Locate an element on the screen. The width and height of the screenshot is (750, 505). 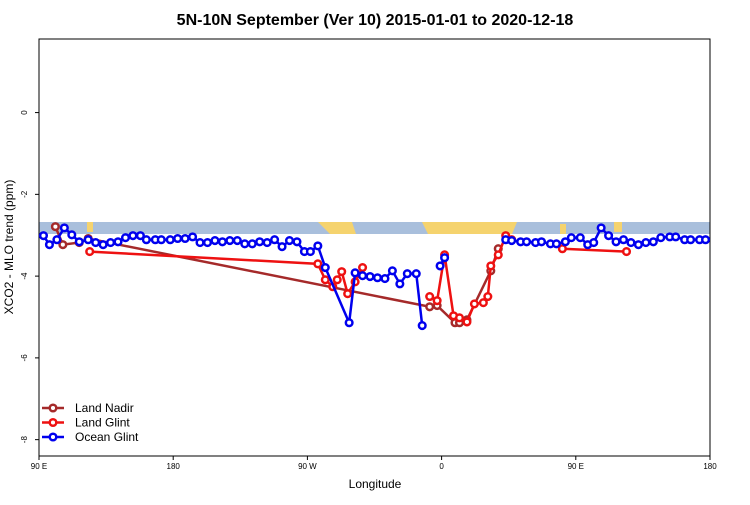
legend-label: Land Nadir is located at coordinates (104, 408).